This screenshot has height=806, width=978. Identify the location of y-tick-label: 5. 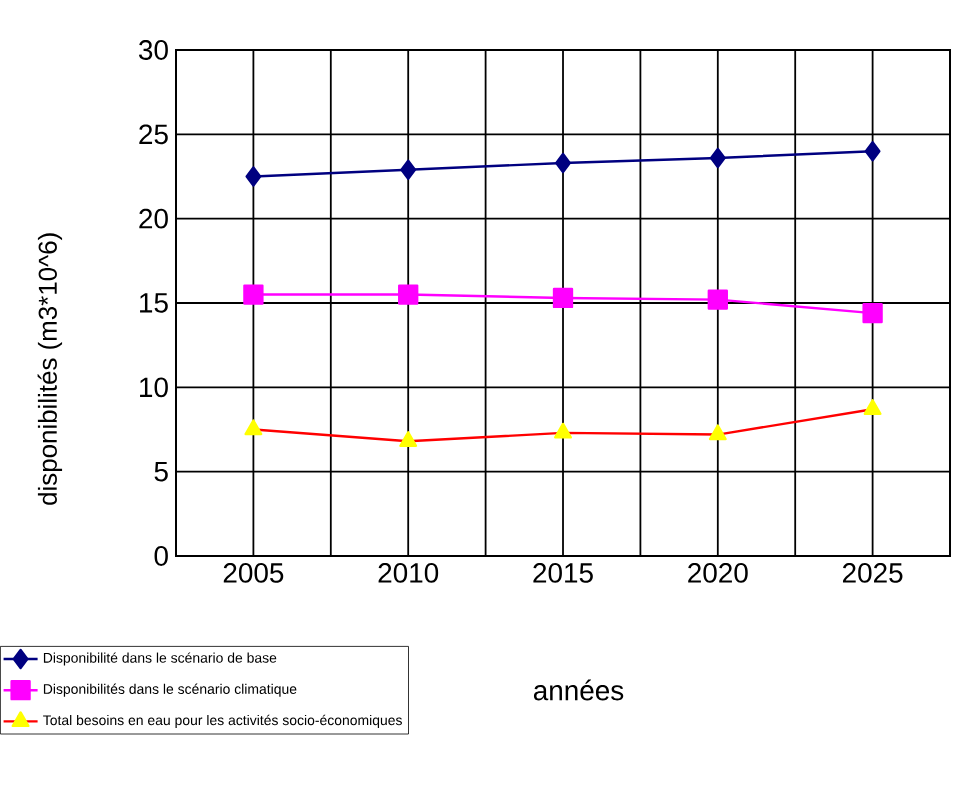
(161, 471).